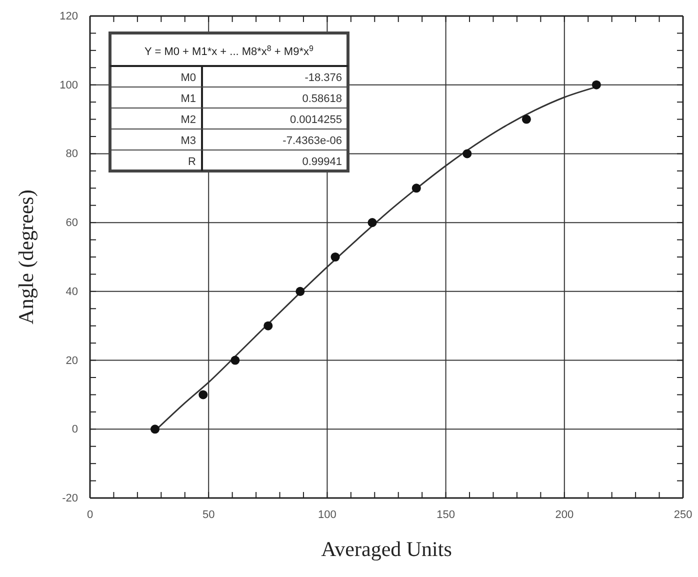 This screenshot has height=577, width=698. I want to click on annotation: Y = M0 + M1*x + ... M8*x$^{8}$ + M9*x$^{9}$, so click(229, 51).